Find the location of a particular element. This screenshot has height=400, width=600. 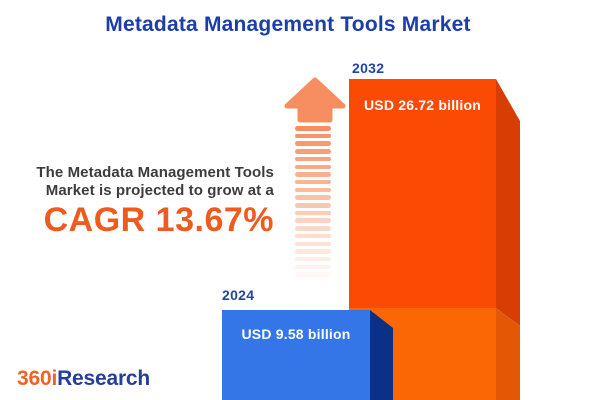

bar-2032-side-lower is located at coordinates (508, 354).